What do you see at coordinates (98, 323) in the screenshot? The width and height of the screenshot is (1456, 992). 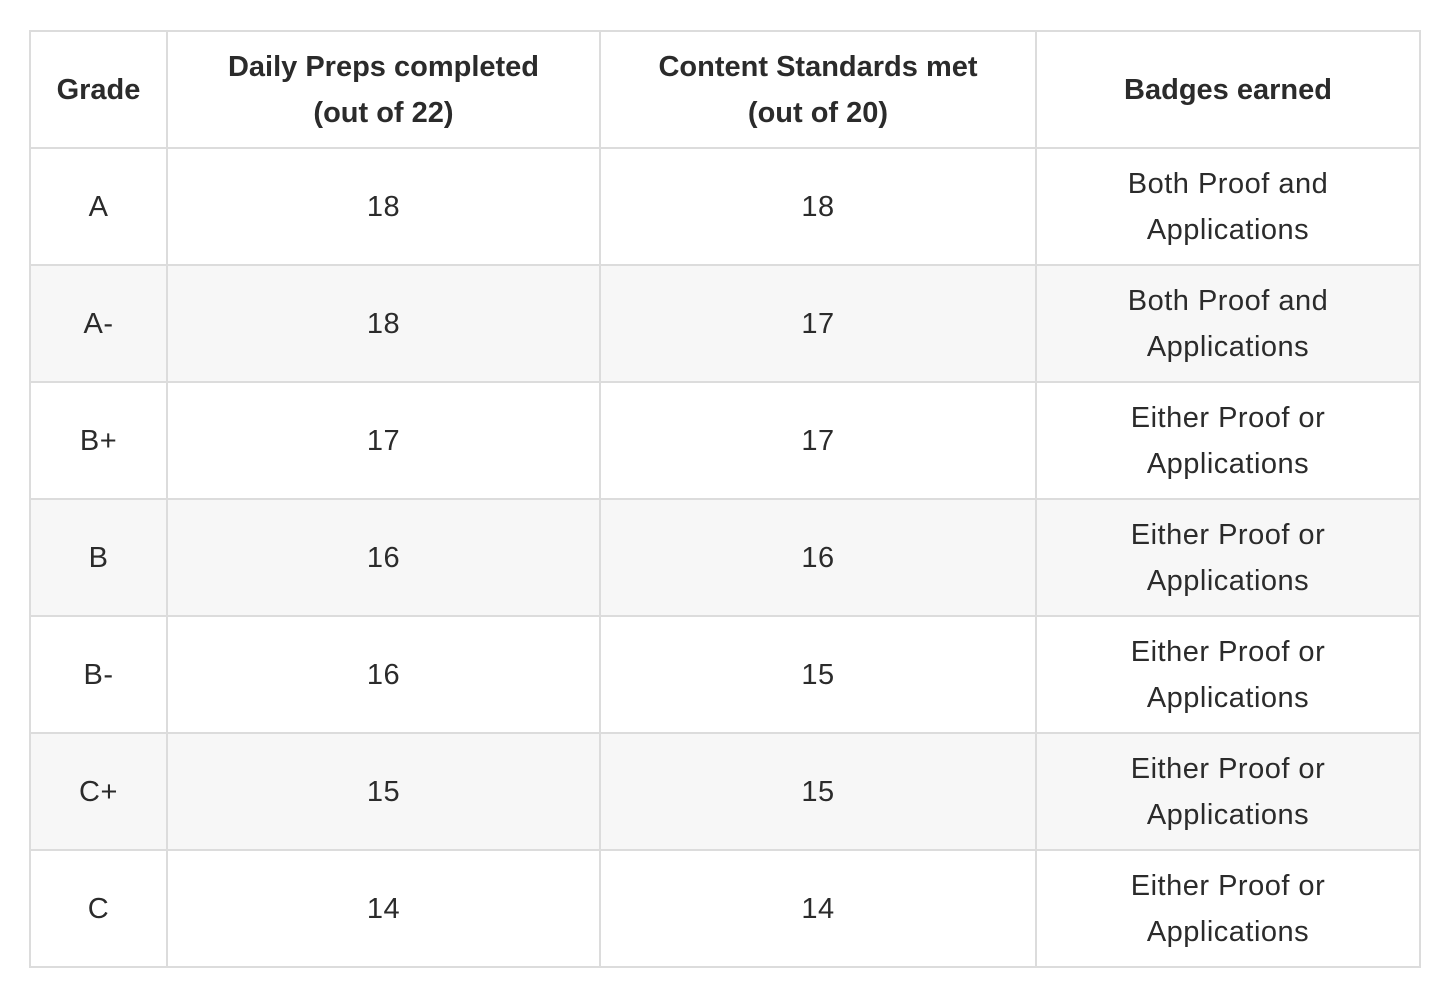 I see `cell-grade: A-` at bounding box center [98, 323].